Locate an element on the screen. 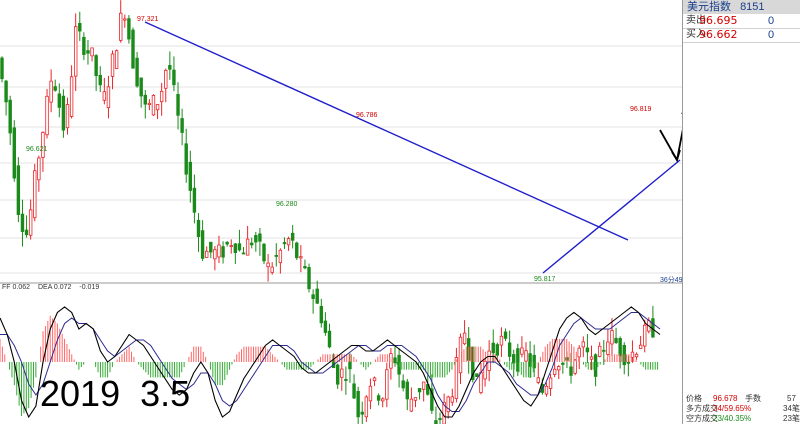 Image resolution: width=800 pixels, height=424 pixels. long-label: 多方成交 is located at coordinates (702, 408).